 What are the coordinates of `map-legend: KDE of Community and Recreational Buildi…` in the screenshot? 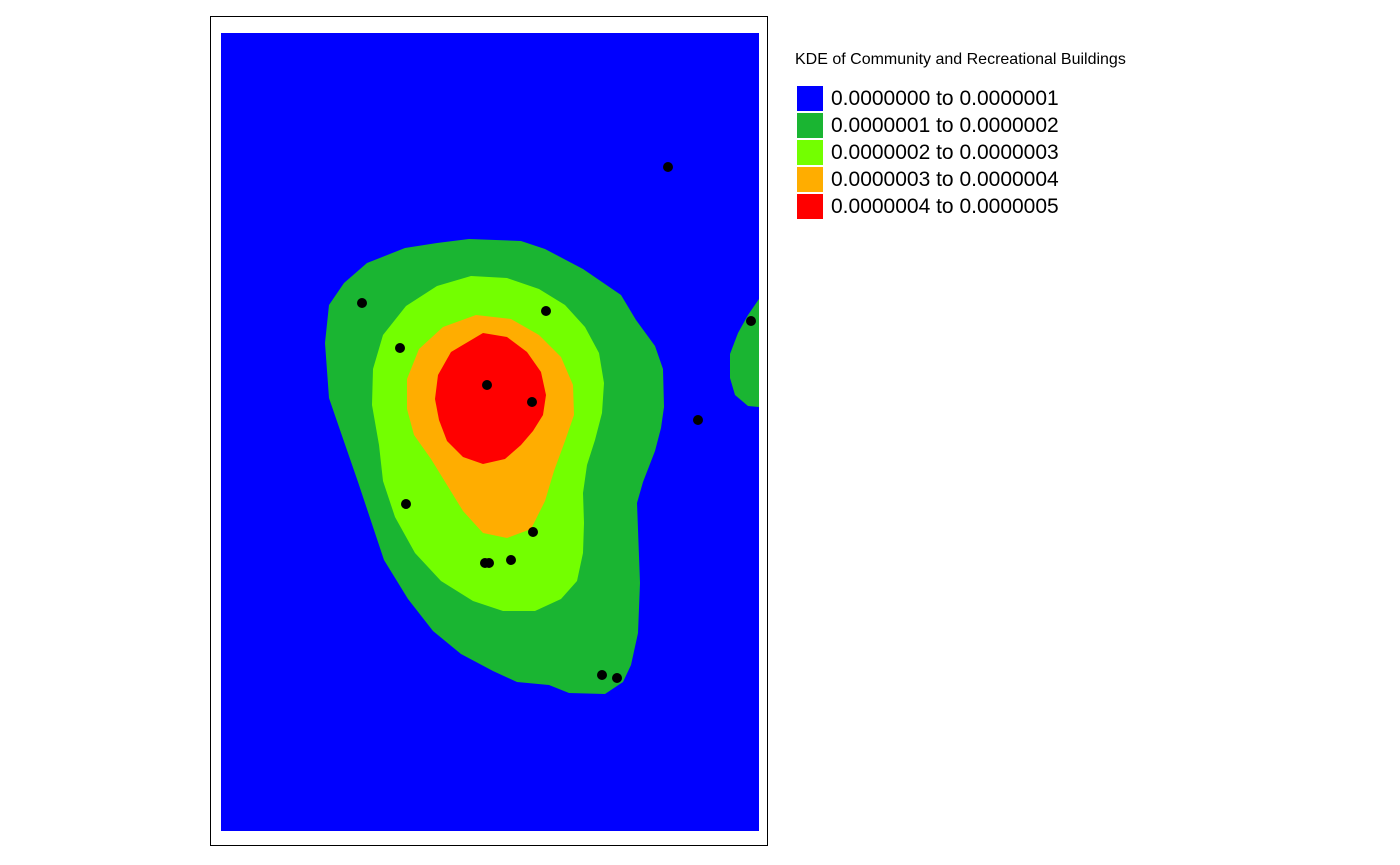 It's located at (1005, 135).